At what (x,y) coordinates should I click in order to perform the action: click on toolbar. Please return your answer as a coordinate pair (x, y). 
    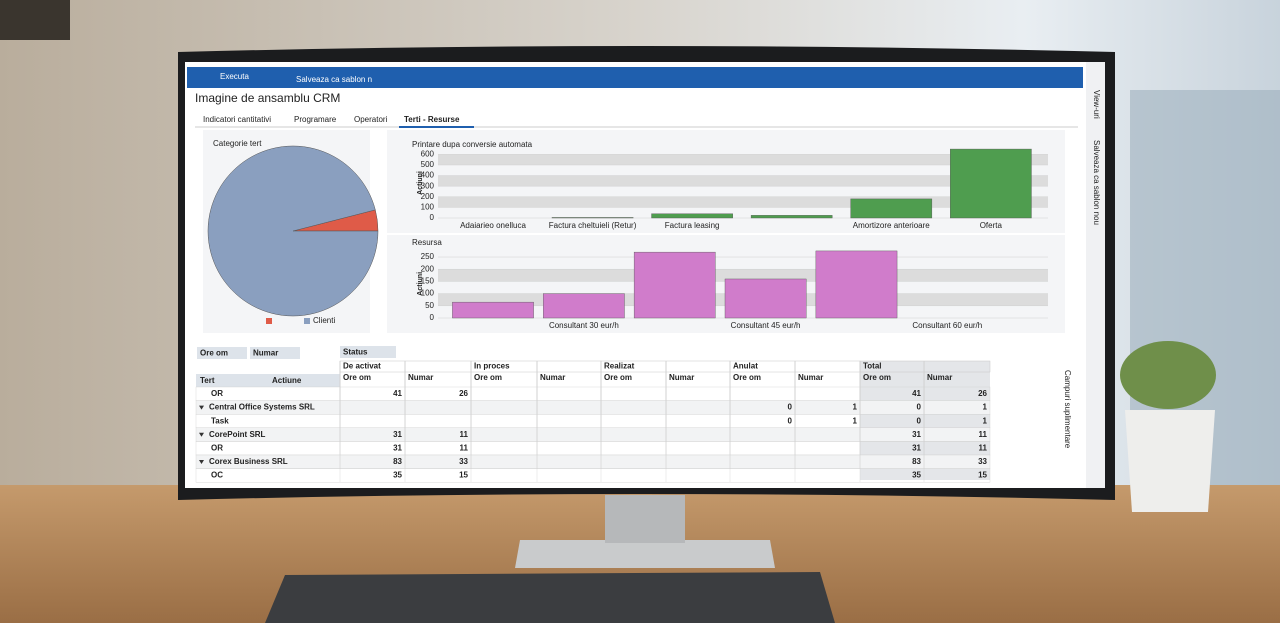
    Looking at the image, I should click on (635, 77).